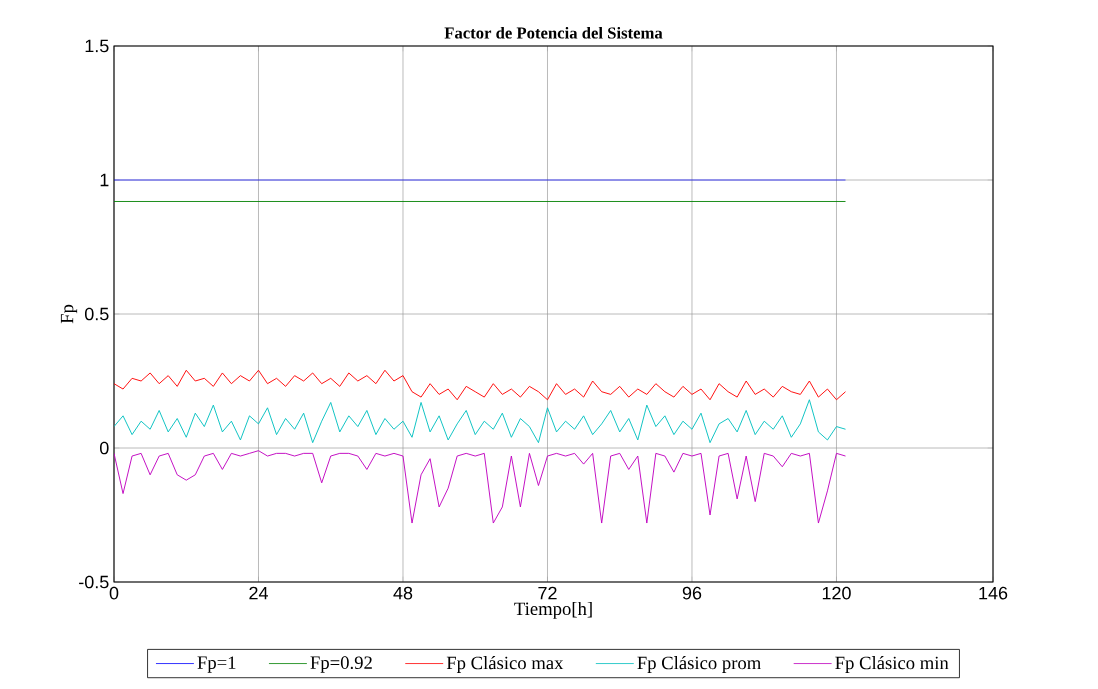  I want to click on legend-label: Fp=1, so click(216, 664).